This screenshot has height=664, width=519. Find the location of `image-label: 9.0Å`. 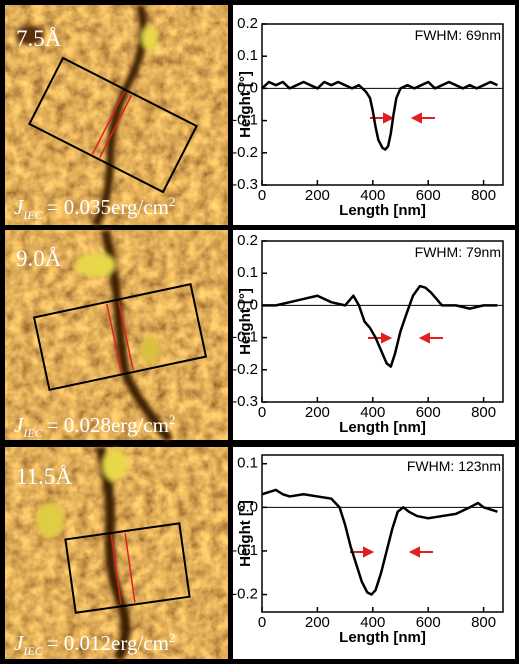

image-label: 9.0Å is located at coordinates (39, 258).